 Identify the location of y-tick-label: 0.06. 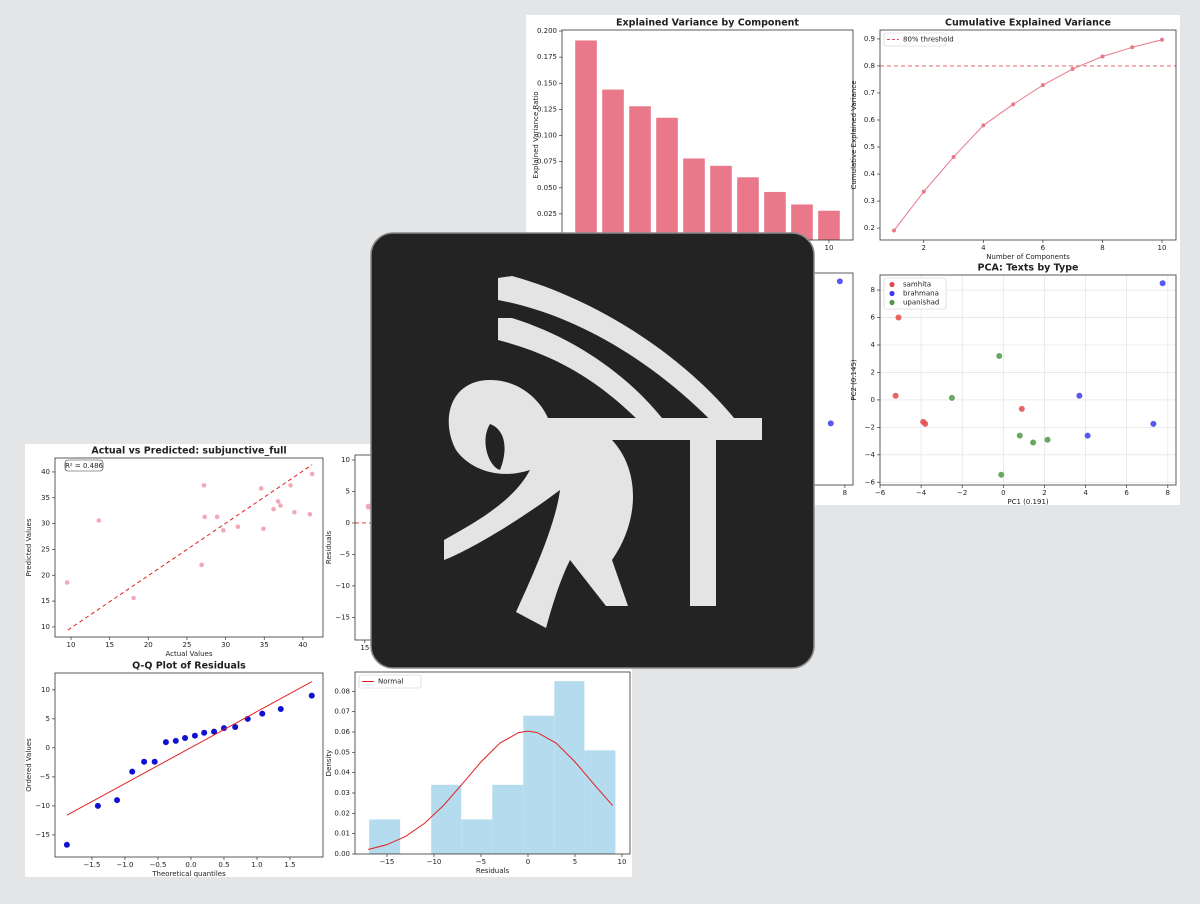
(342, 732).